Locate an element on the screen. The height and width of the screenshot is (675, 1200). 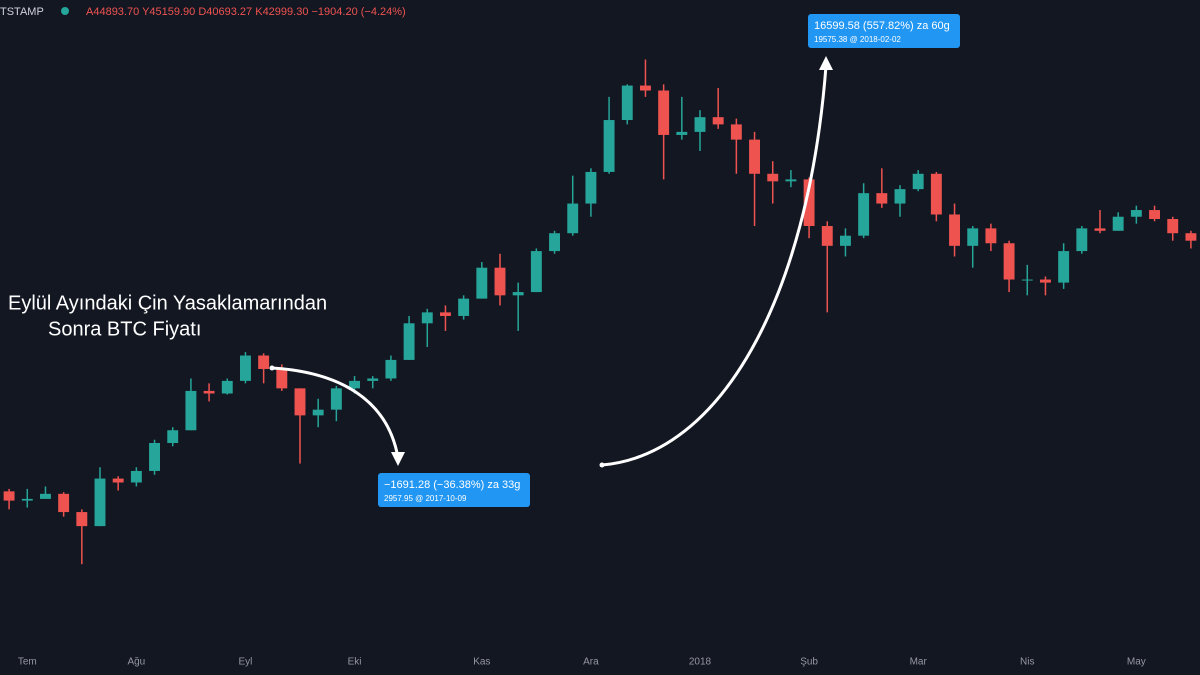
x-tick-label: 2018 is located at coordinates (700, 662).